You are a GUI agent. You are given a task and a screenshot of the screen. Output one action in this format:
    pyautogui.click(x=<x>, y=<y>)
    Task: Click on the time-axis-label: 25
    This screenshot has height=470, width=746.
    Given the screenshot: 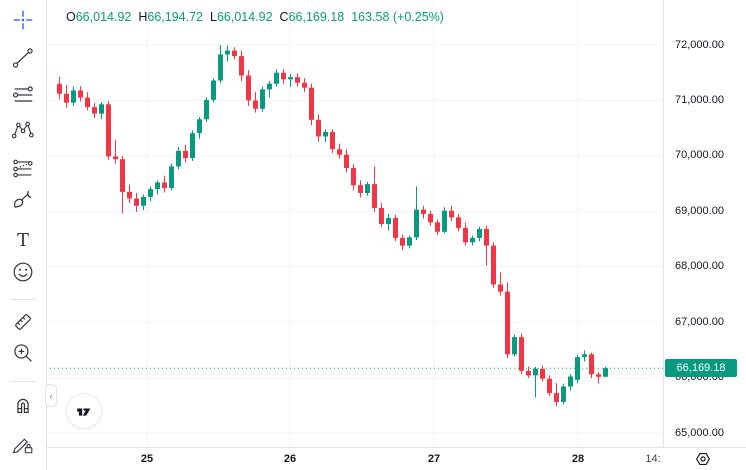 What is the action you would take?
    pyautogui.click(x=147, y=459)
    